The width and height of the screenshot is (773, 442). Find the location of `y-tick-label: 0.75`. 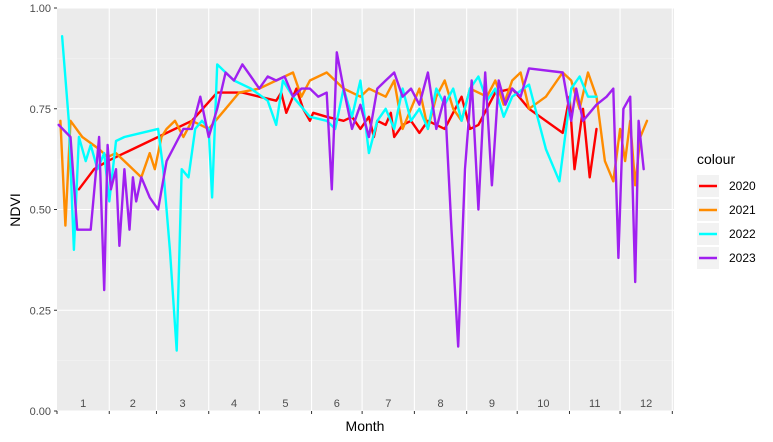

y-tick-label: 0.75 is located at coordinates (40, 110).